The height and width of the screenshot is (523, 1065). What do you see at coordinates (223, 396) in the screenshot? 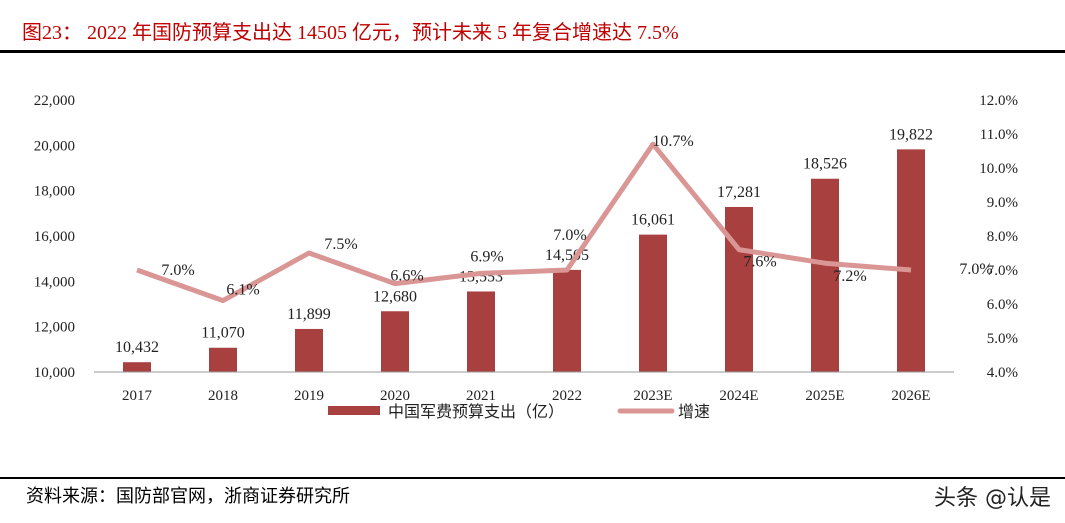
I see `x-tick-label: 2018` at bounding box center [223, 396].